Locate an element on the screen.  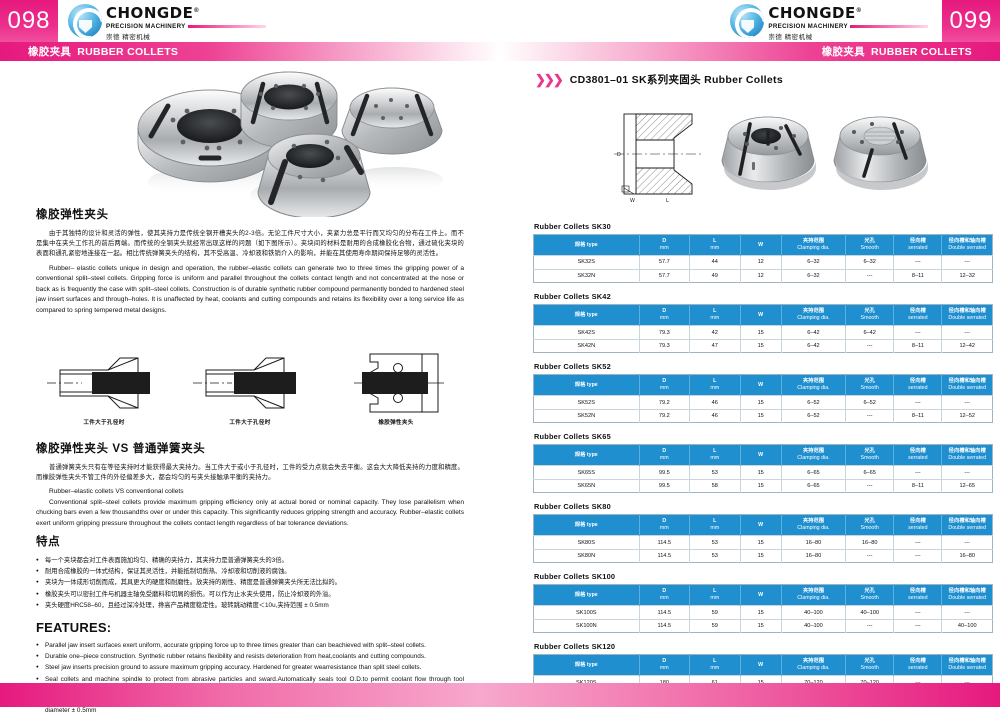
cell-d: 79.3 is located at coordinates (665, 332).